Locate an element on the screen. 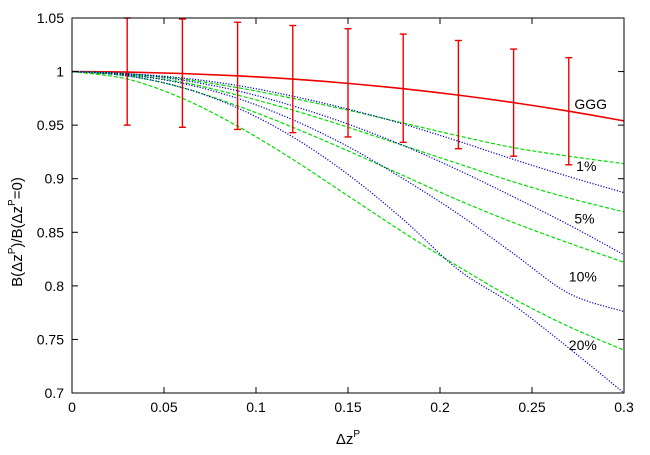 The height and width of the screenshot is (455, 650). x-tick-label: 0.3 is located at coordinates (624, 407).